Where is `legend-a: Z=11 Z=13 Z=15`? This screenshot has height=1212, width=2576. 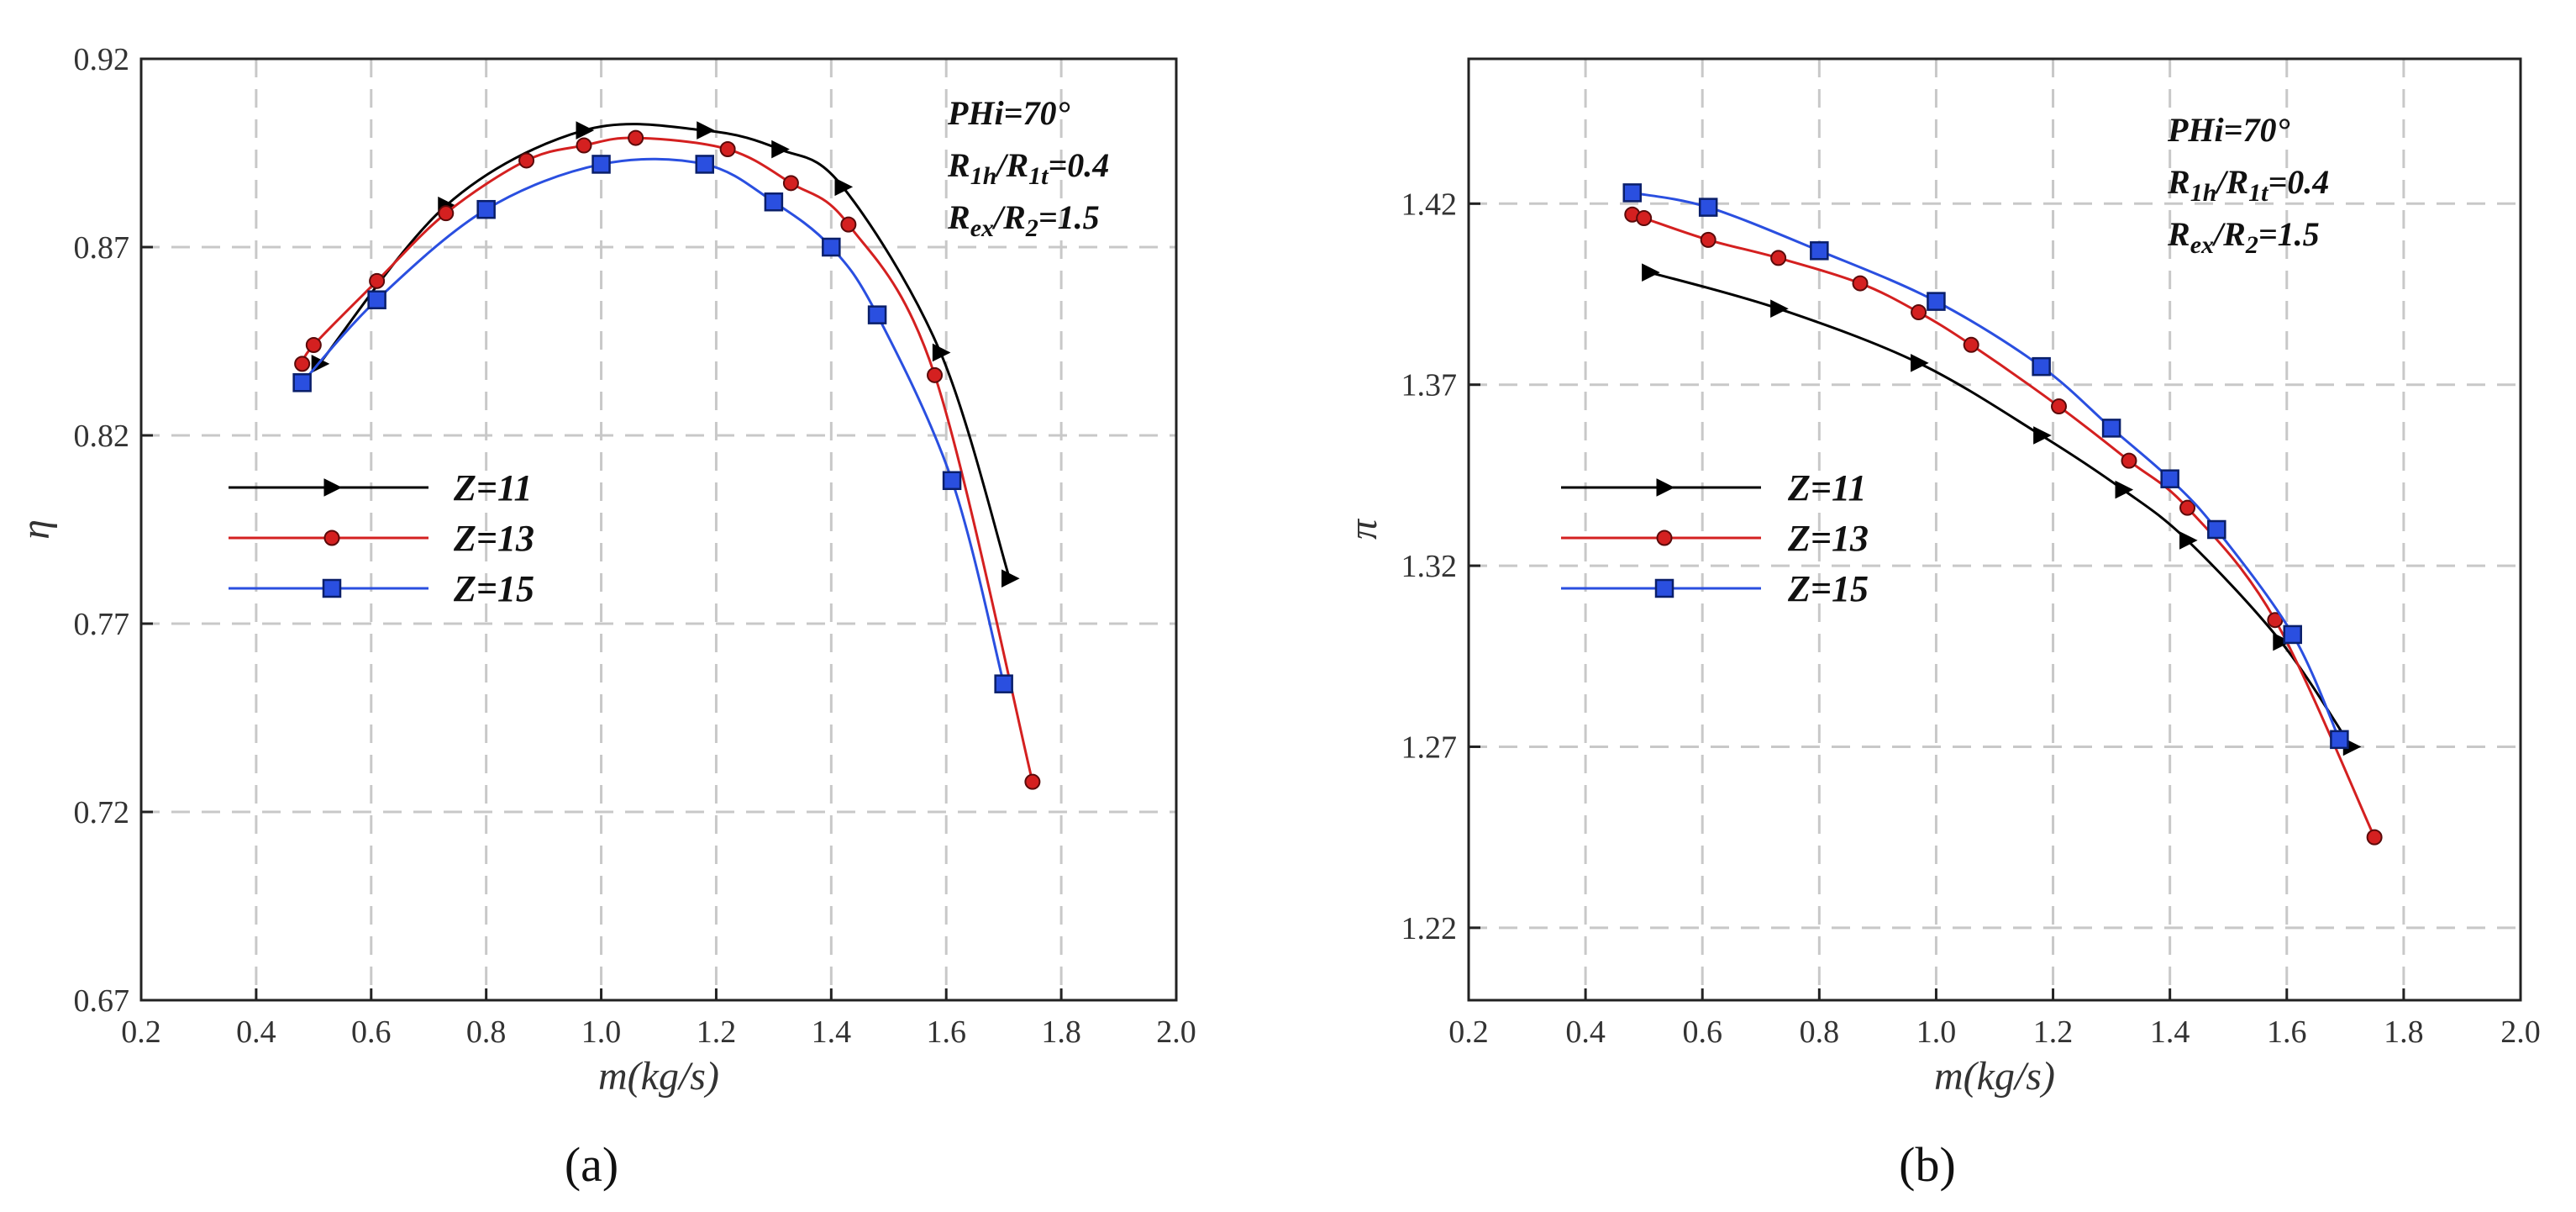 legend-a: Z=11 Z=13 Z=15 is located at coordinates (381, 538).